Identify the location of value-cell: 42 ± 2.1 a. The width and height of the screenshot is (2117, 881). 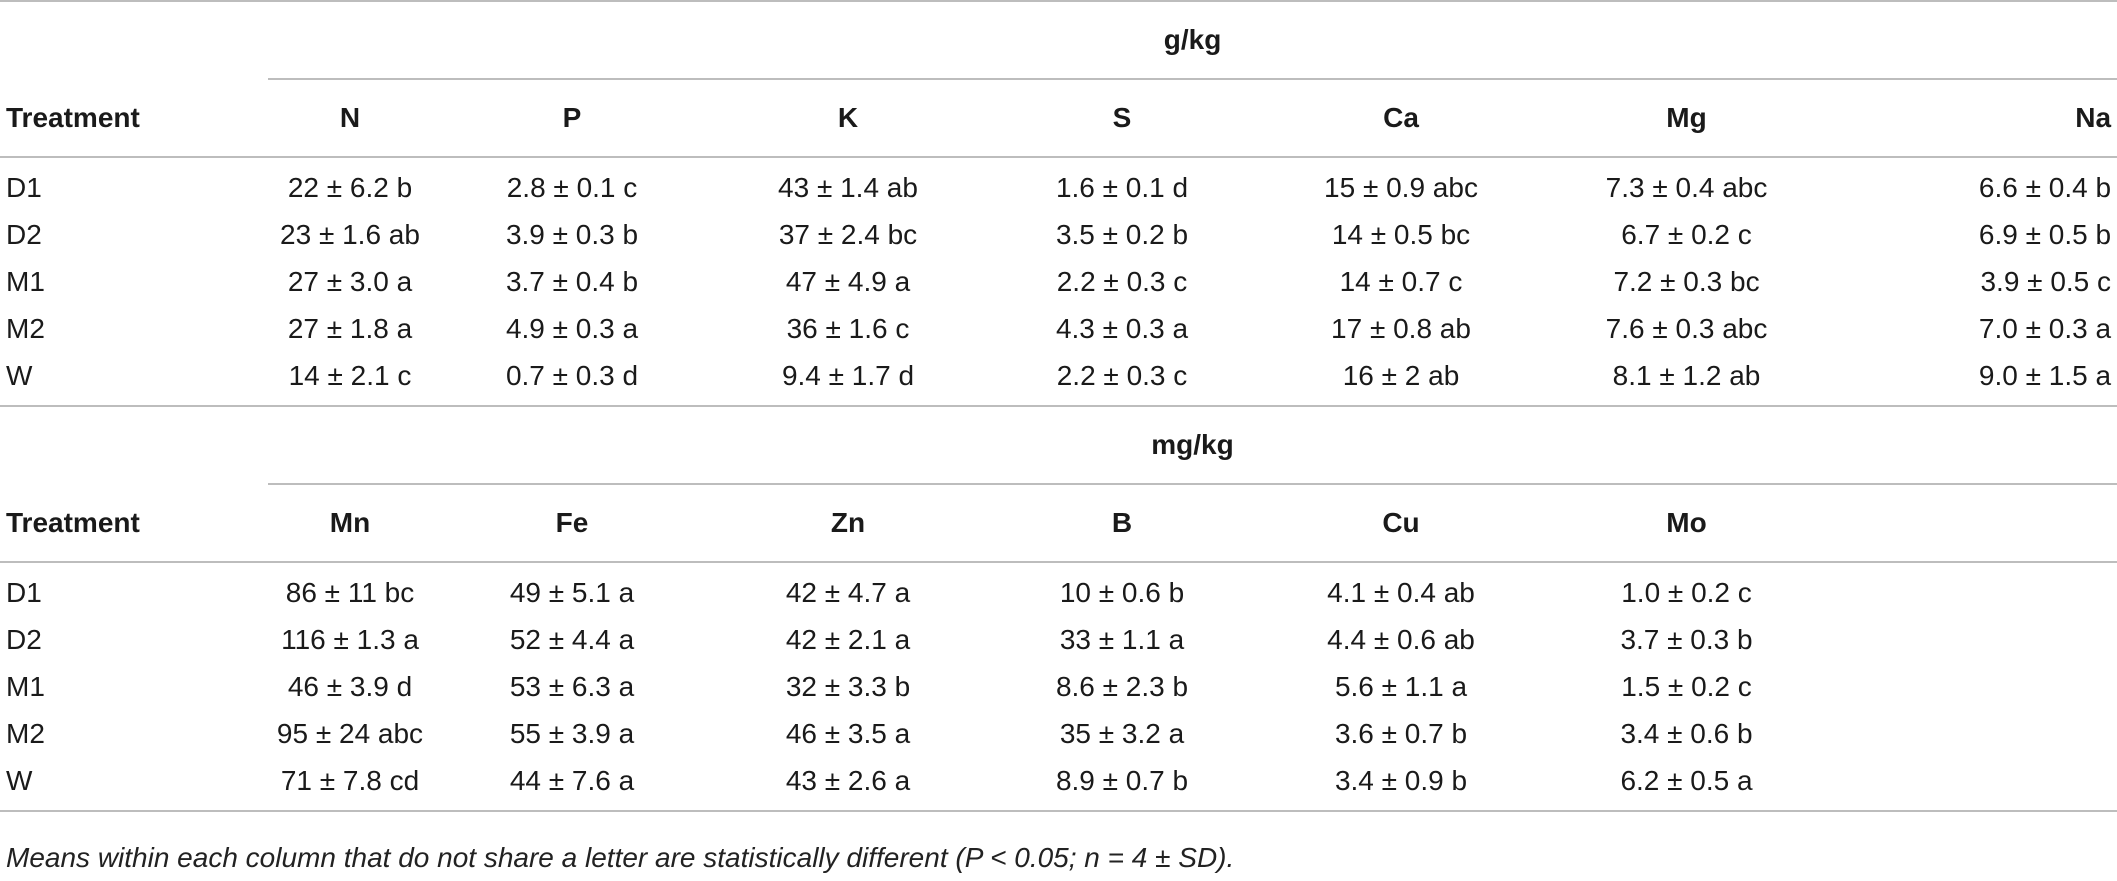
(848, 639).